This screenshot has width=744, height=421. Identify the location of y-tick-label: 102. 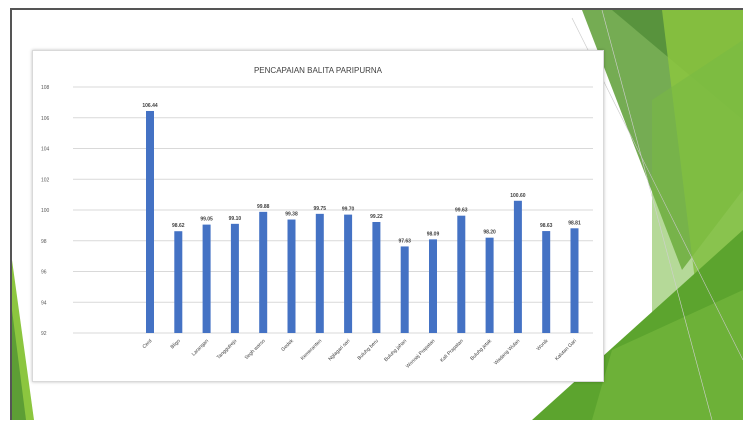
(45, 180).